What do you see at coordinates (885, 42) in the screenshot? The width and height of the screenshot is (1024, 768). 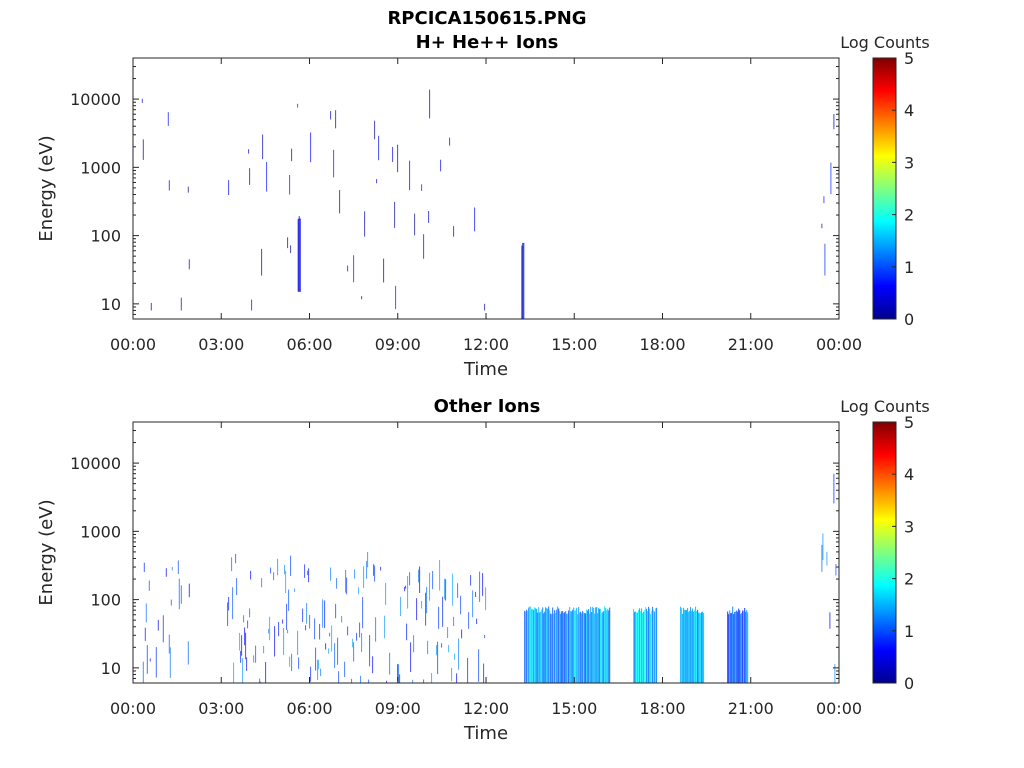 I see `colorbar-label: Log Counts` at bounding box center [885, 42].